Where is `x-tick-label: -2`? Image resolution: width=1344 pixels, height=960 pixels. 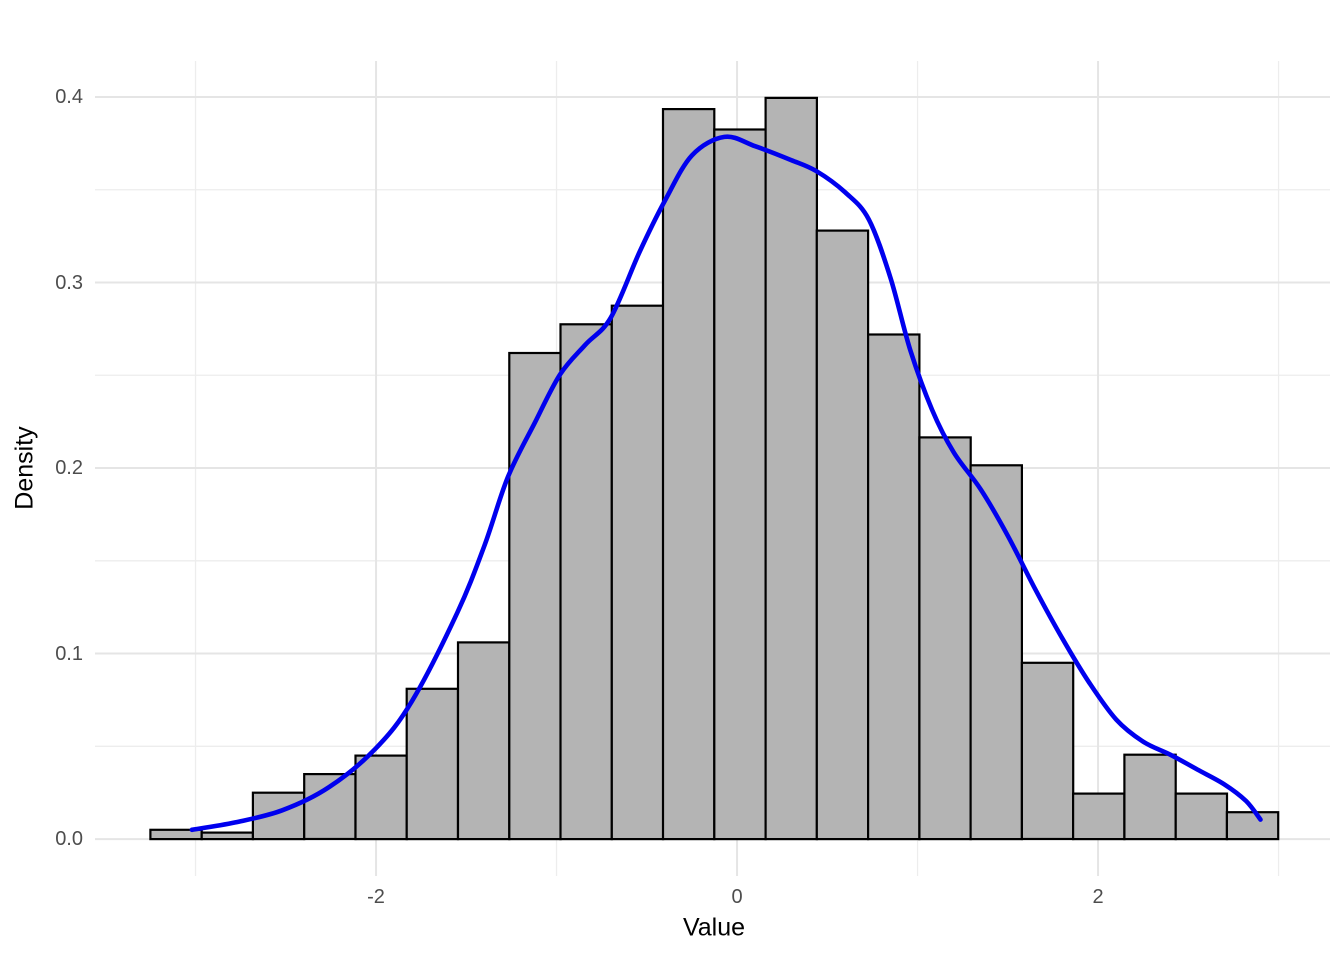 x-tick-label: -2 is located at coordinates (376, 897).